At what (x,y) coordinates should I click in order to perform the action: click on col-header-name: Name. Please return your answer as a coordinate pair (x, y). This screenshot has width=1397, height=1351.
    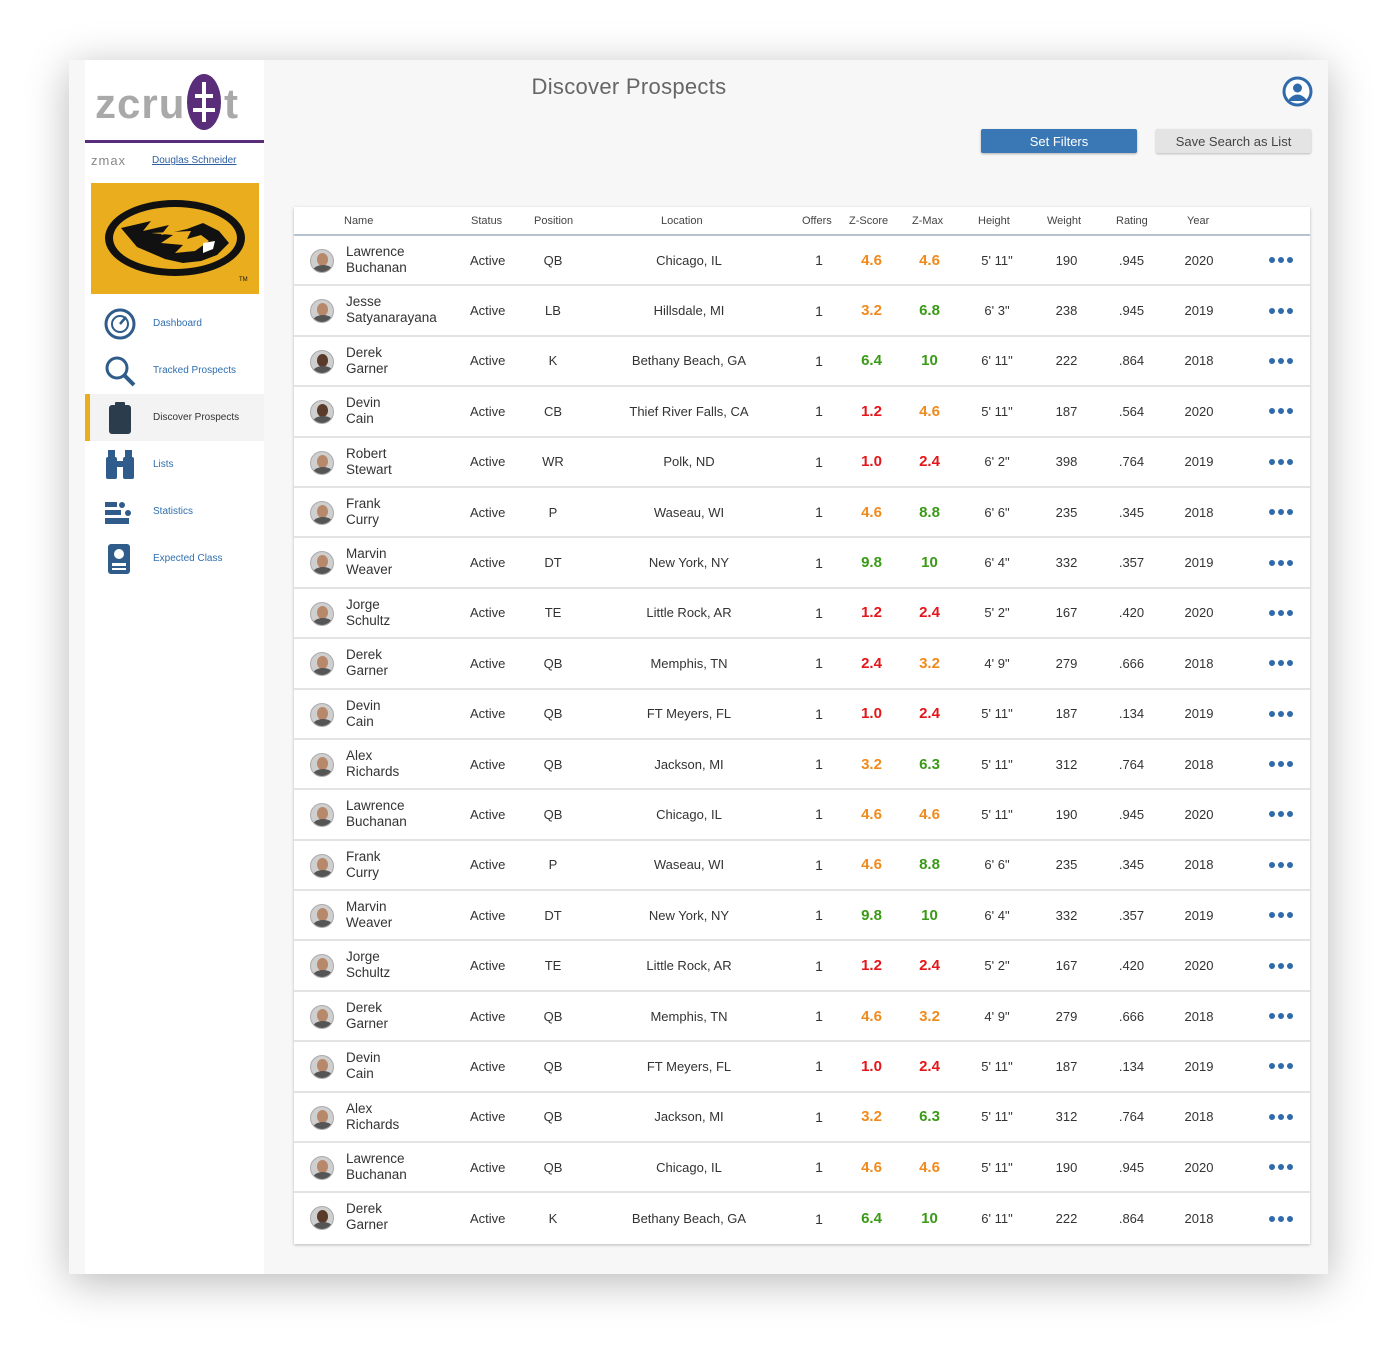
    Looking at the image, I should click on (359, 221).